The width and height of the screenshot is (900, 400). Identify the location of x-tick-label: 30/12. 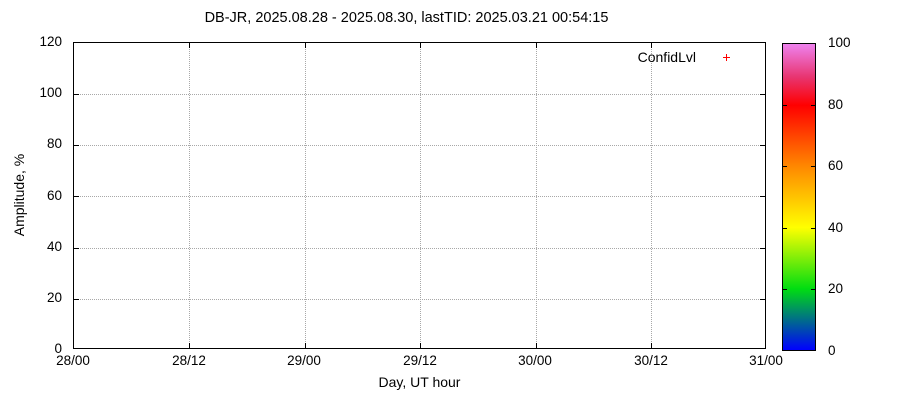
(651, 360).